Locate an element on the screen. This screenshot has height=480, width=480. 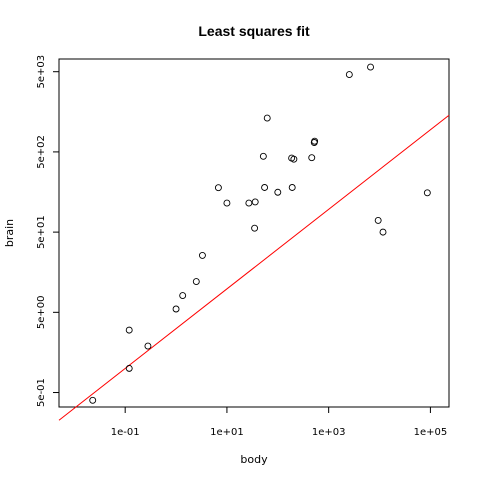
x-tick-label: 1e-01 is located at coordinates (125, 432).